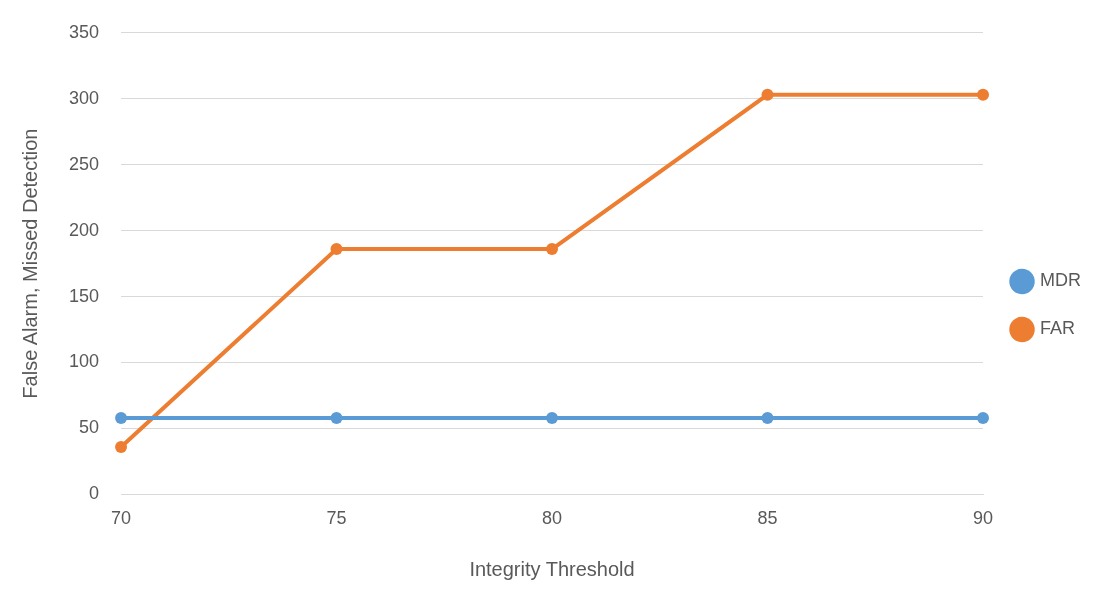 Image resolution: width=1111 pixels, height=611 pixels. What do you see at coordinates (84, 361) in the screenshot?
I see `y-tick-label: 100` at bounding box center [84, 361].